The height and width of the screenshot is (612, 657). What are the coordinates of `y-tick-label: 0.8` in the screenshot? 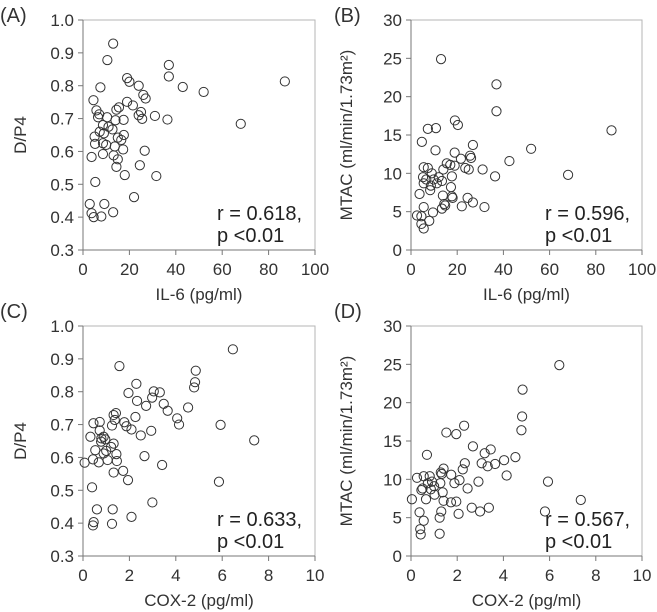 It's located at (62, 392).